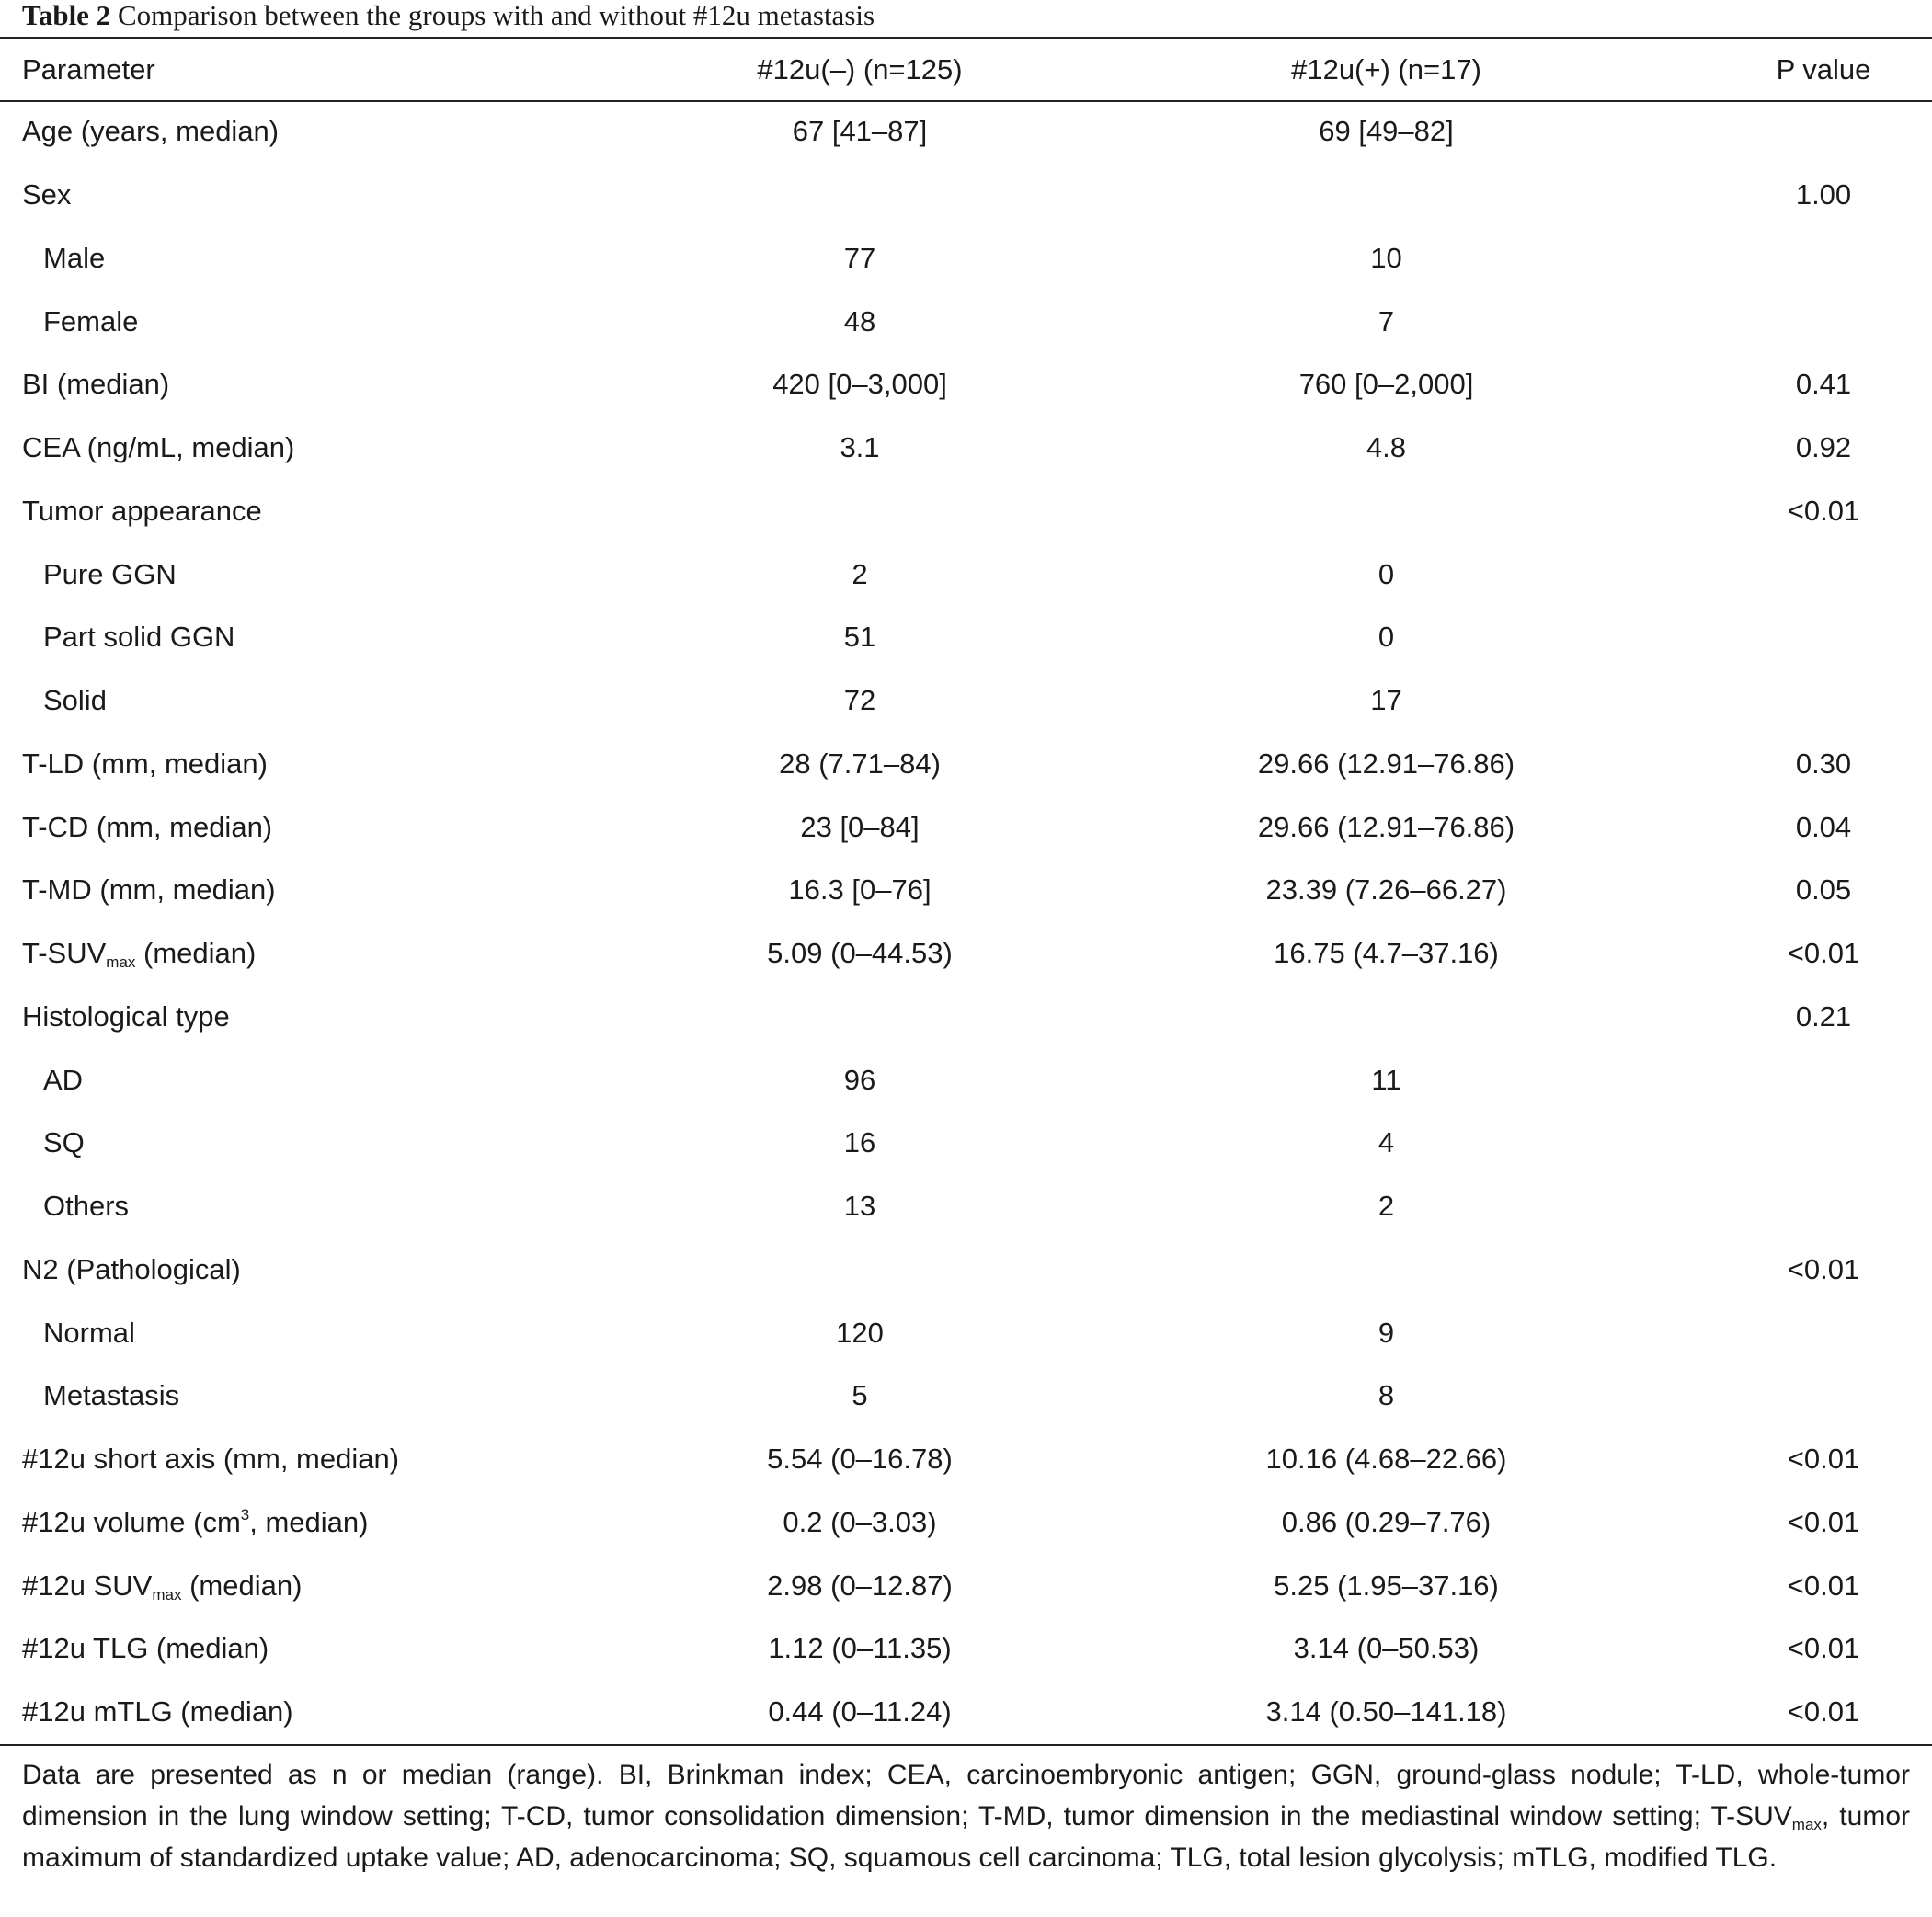 This screenshot has height=1917, width=1932. What do you see at coordinates (966, 448) in the screenshot?
I see `table-row: CEA (ng/mL, median) 3.1 4.8 0.92` at bounding box center [966, 448].